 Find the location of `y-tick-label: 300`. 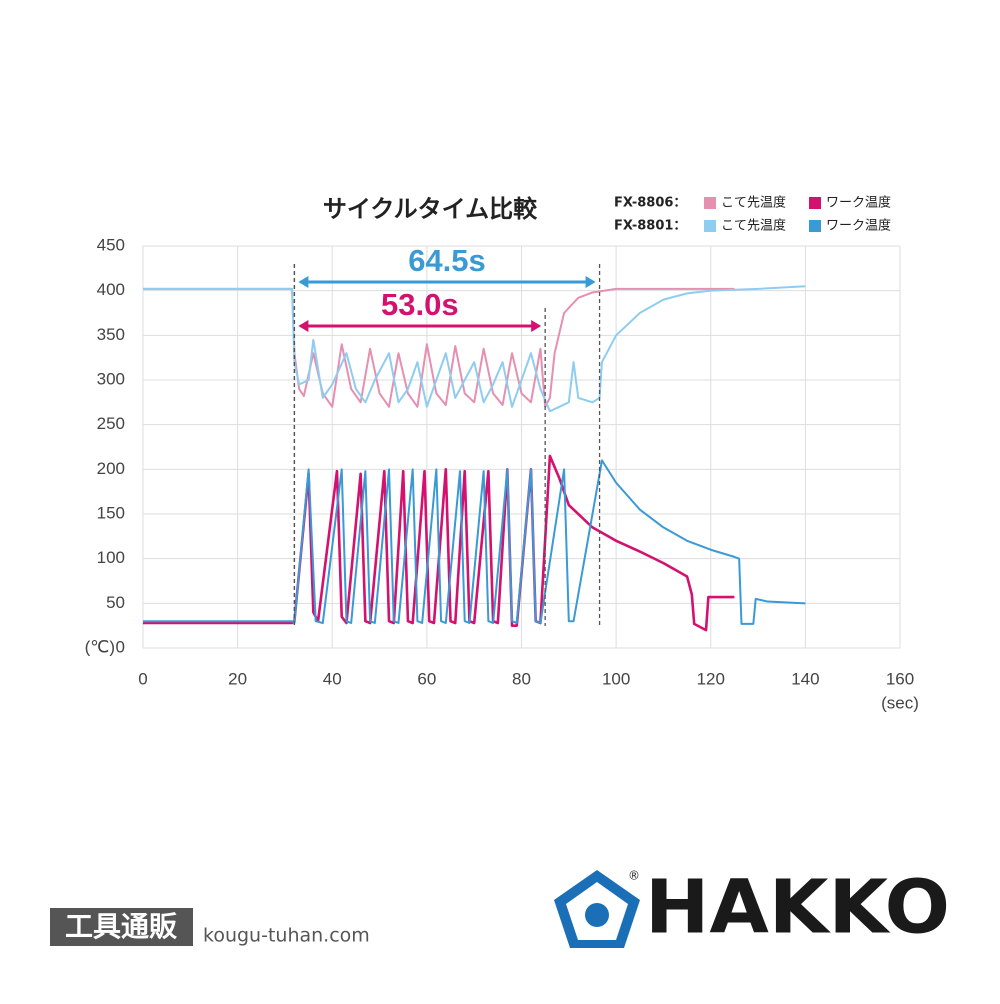

y-tick-label: 300 is located at coordinates (111, 378).